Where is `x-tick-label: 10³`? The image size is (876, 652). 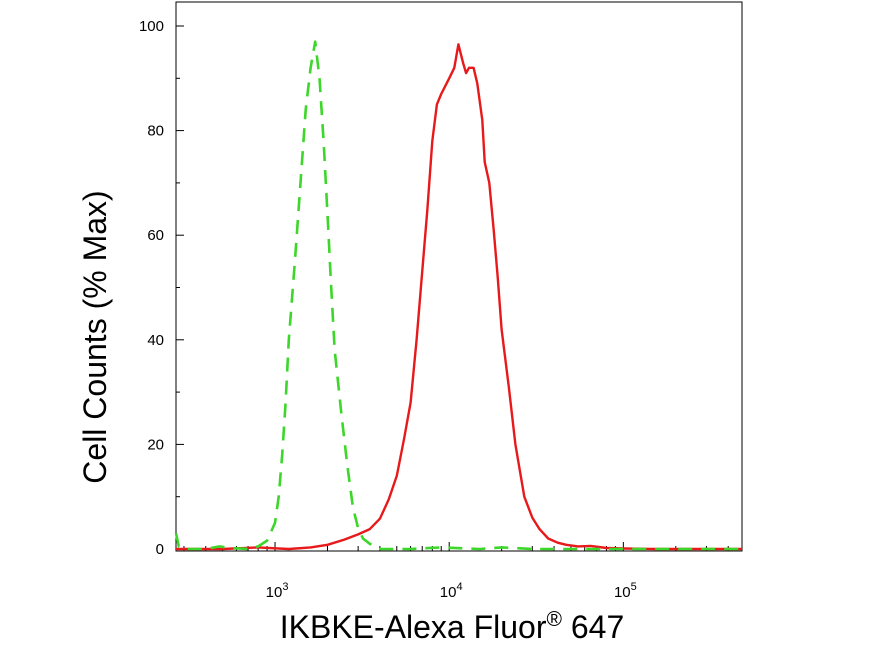
x-tick-label: 10³ is located at coordinates (277, 591).